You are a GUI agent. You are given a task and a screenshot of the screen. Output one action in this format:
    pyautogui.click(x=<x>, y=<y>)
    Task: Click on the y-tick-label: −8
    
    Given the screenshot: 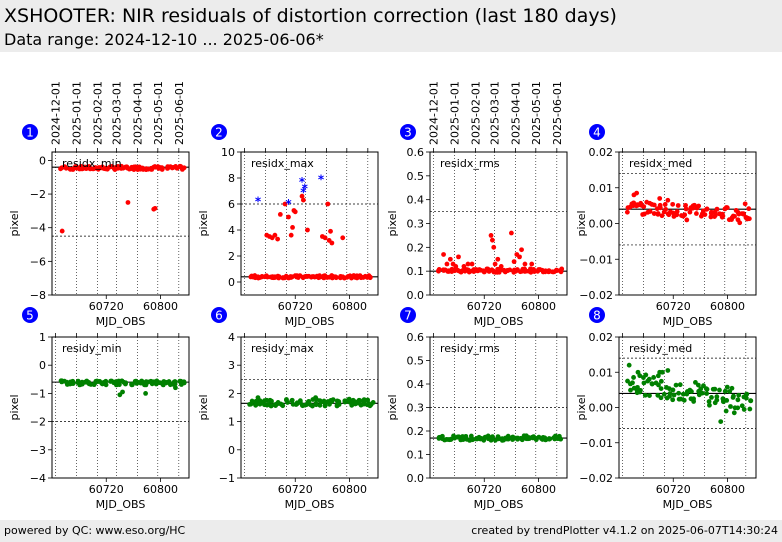 What is the action you would take?
    pyautogui.click(x=38, y=295)
    